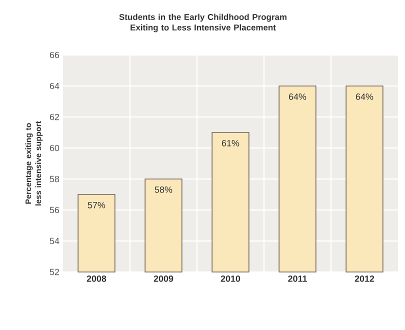 The height and width of the screenshot is (330, 405). I want to click on x-tick-label: 2009, so click(164, 279).